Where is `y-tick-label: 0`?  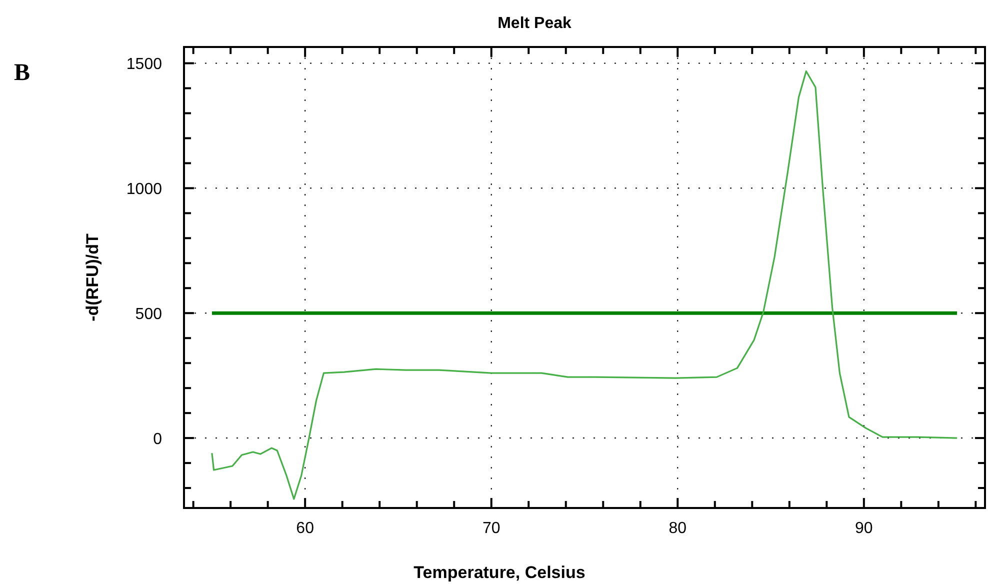 y-tick-label: 0 is located at coordinates (157, 439).